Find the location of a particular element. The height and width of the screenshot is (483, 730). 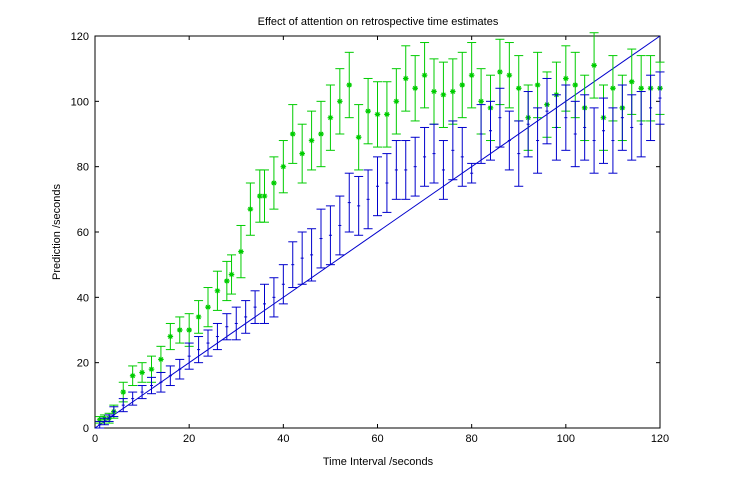

x-tick-label: 20 is located at coordinates (189, 439).